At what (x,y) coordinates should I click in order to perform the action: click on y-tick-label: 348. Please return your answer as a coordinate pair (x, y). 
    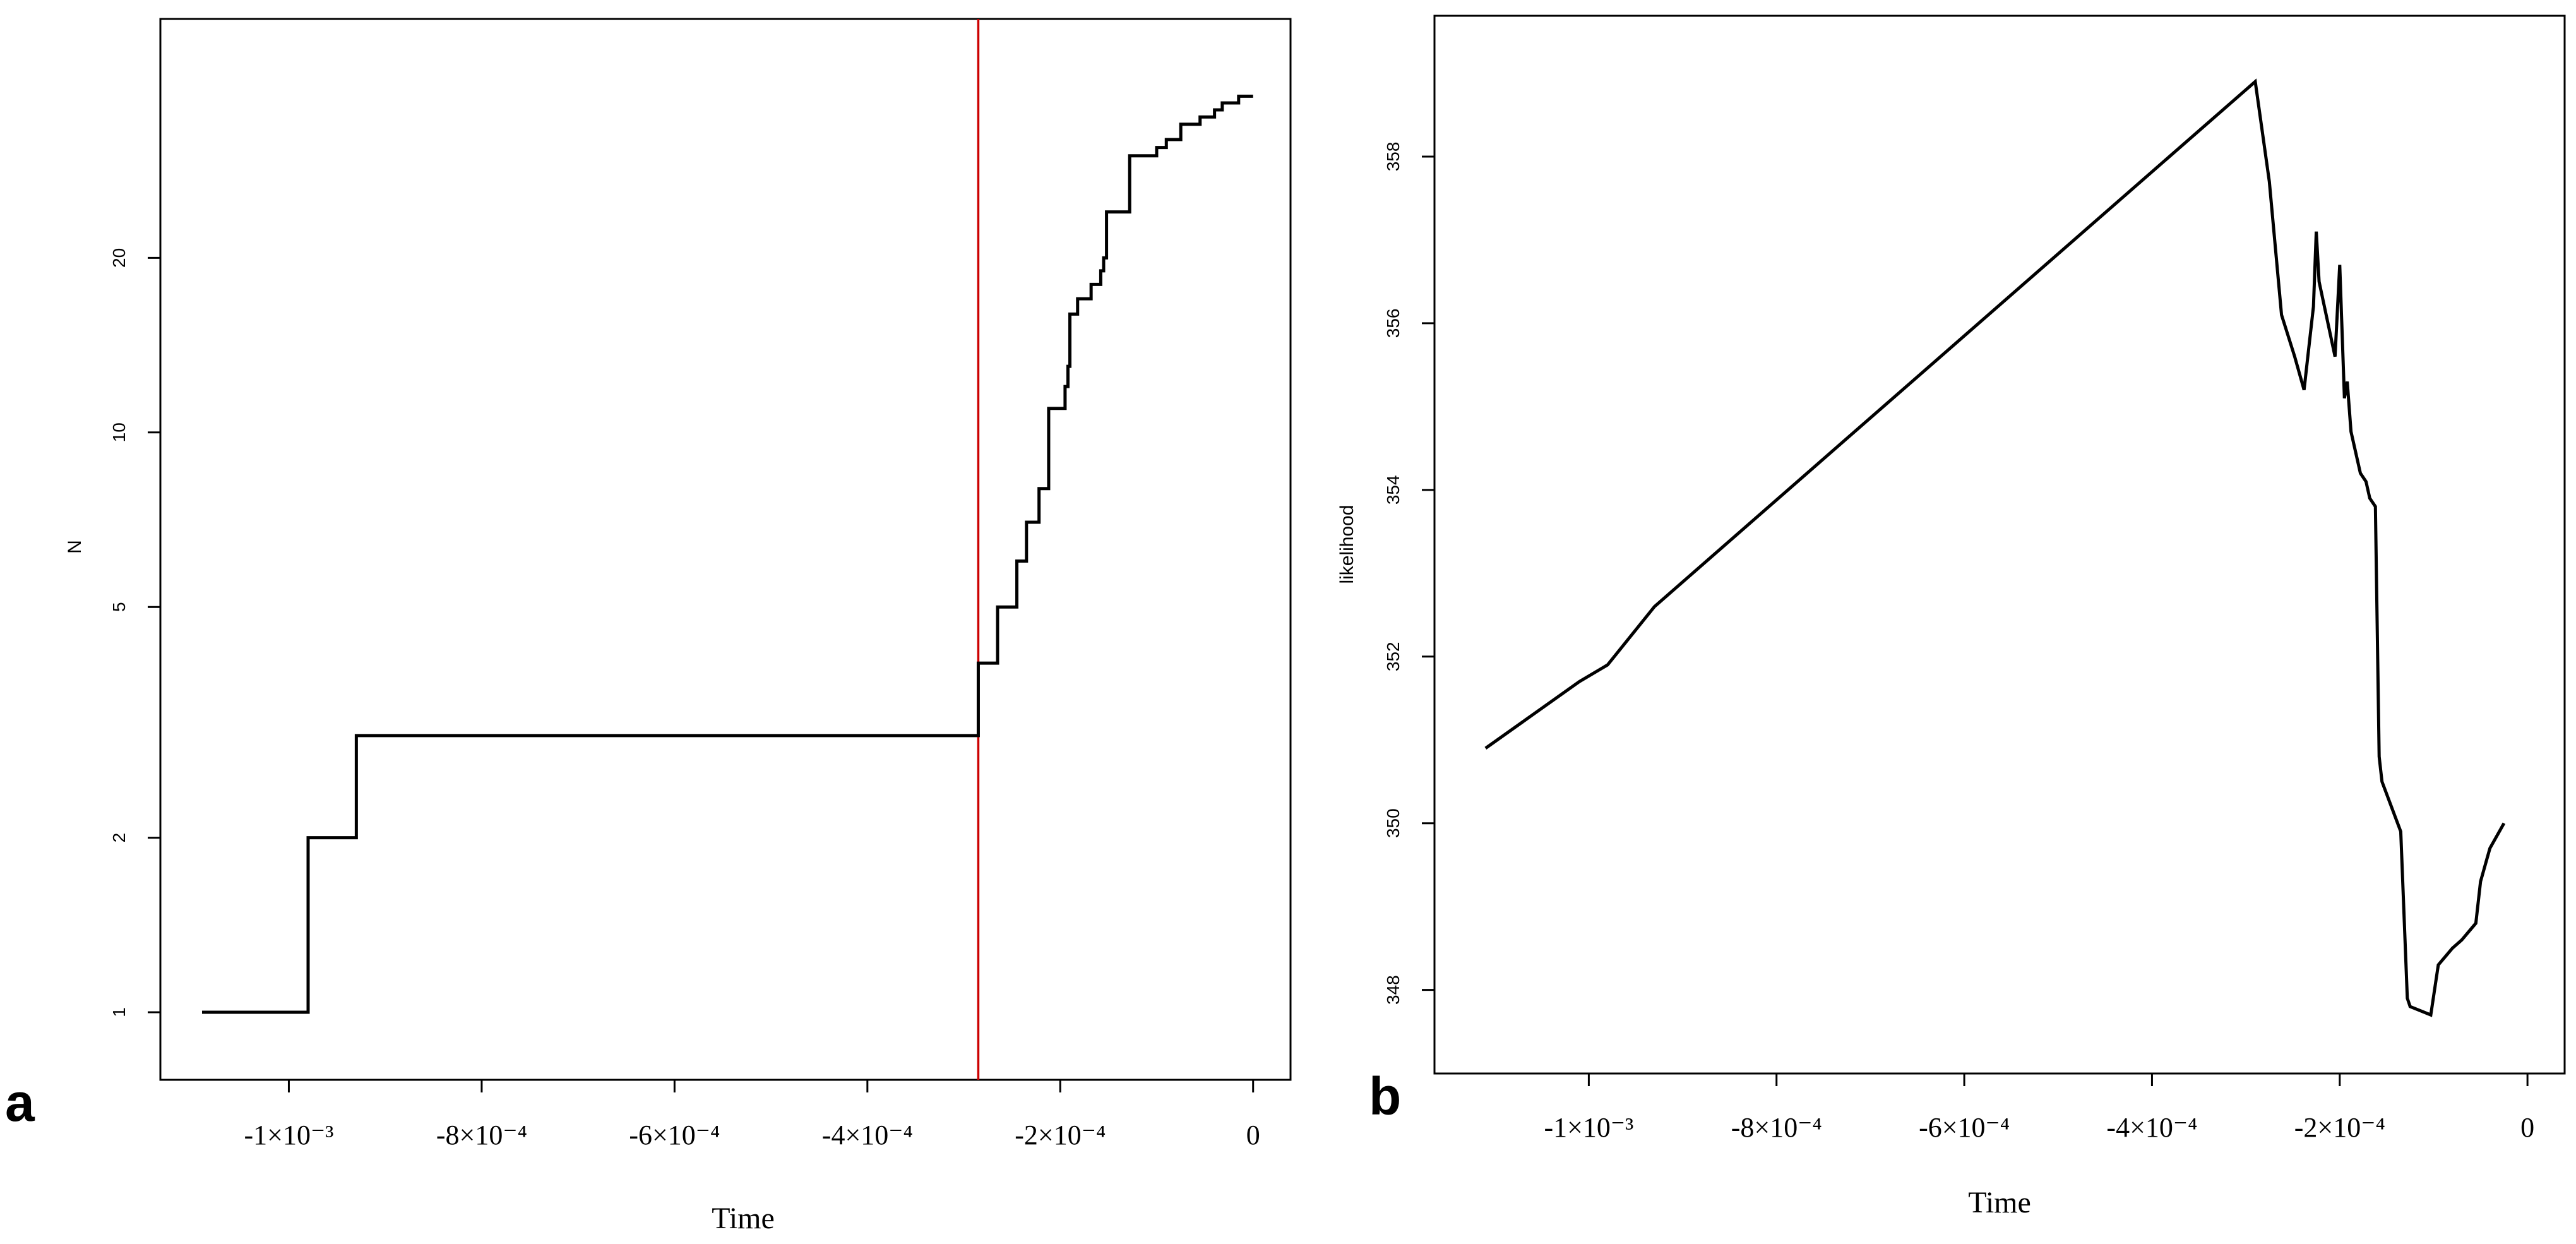
    Looking at the image, I should click on (1393, 990).